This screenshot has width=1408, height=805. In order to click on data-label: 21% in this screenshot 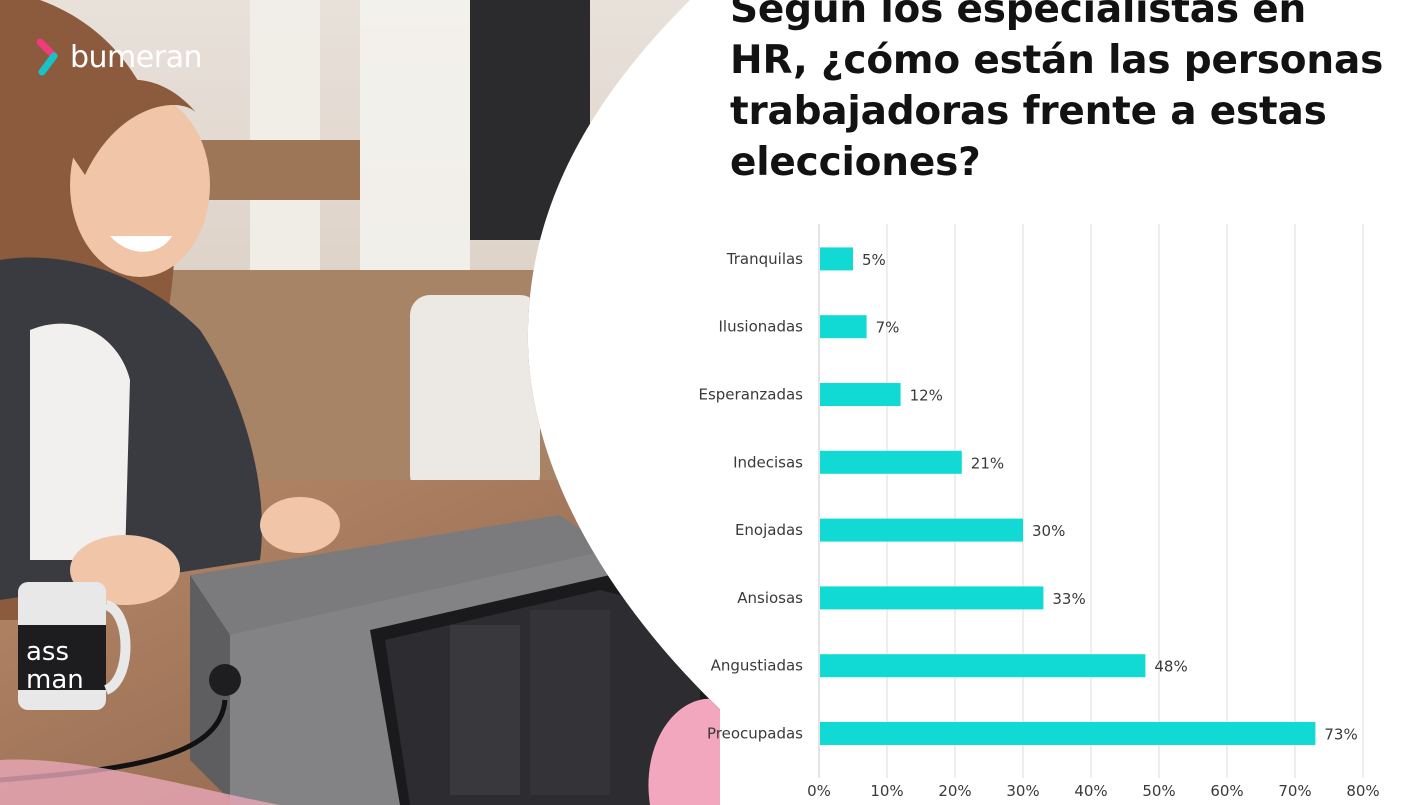, I will do `click(987, 463)`.